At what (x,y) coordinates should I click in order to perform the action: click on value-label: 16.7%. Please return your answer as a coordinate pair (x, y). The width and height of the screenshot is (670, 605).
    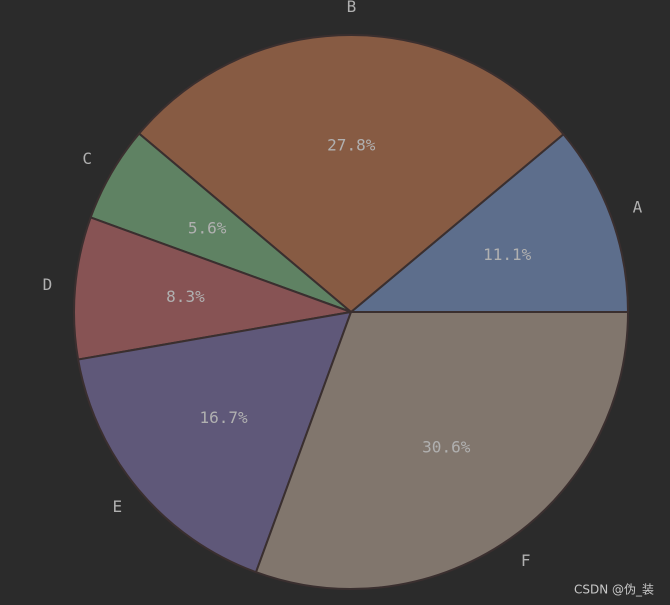
    Looking at the image, I should click on (223, 417).